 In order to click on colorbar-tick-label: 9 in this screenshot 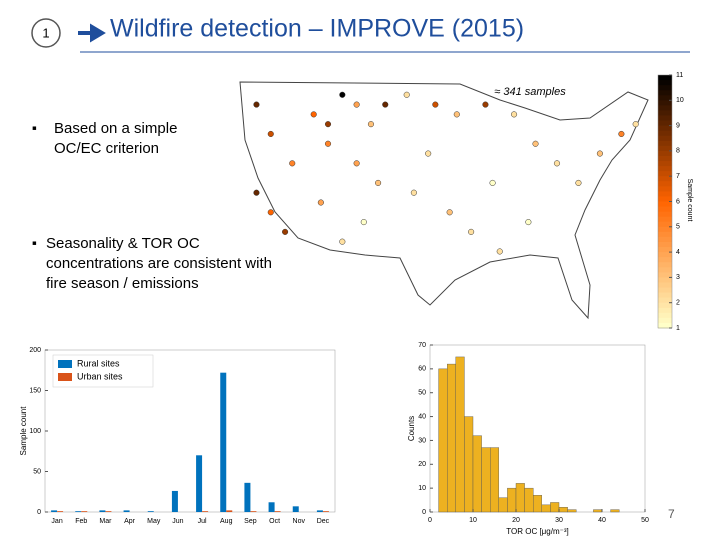, I will do `click(678, 125)`.